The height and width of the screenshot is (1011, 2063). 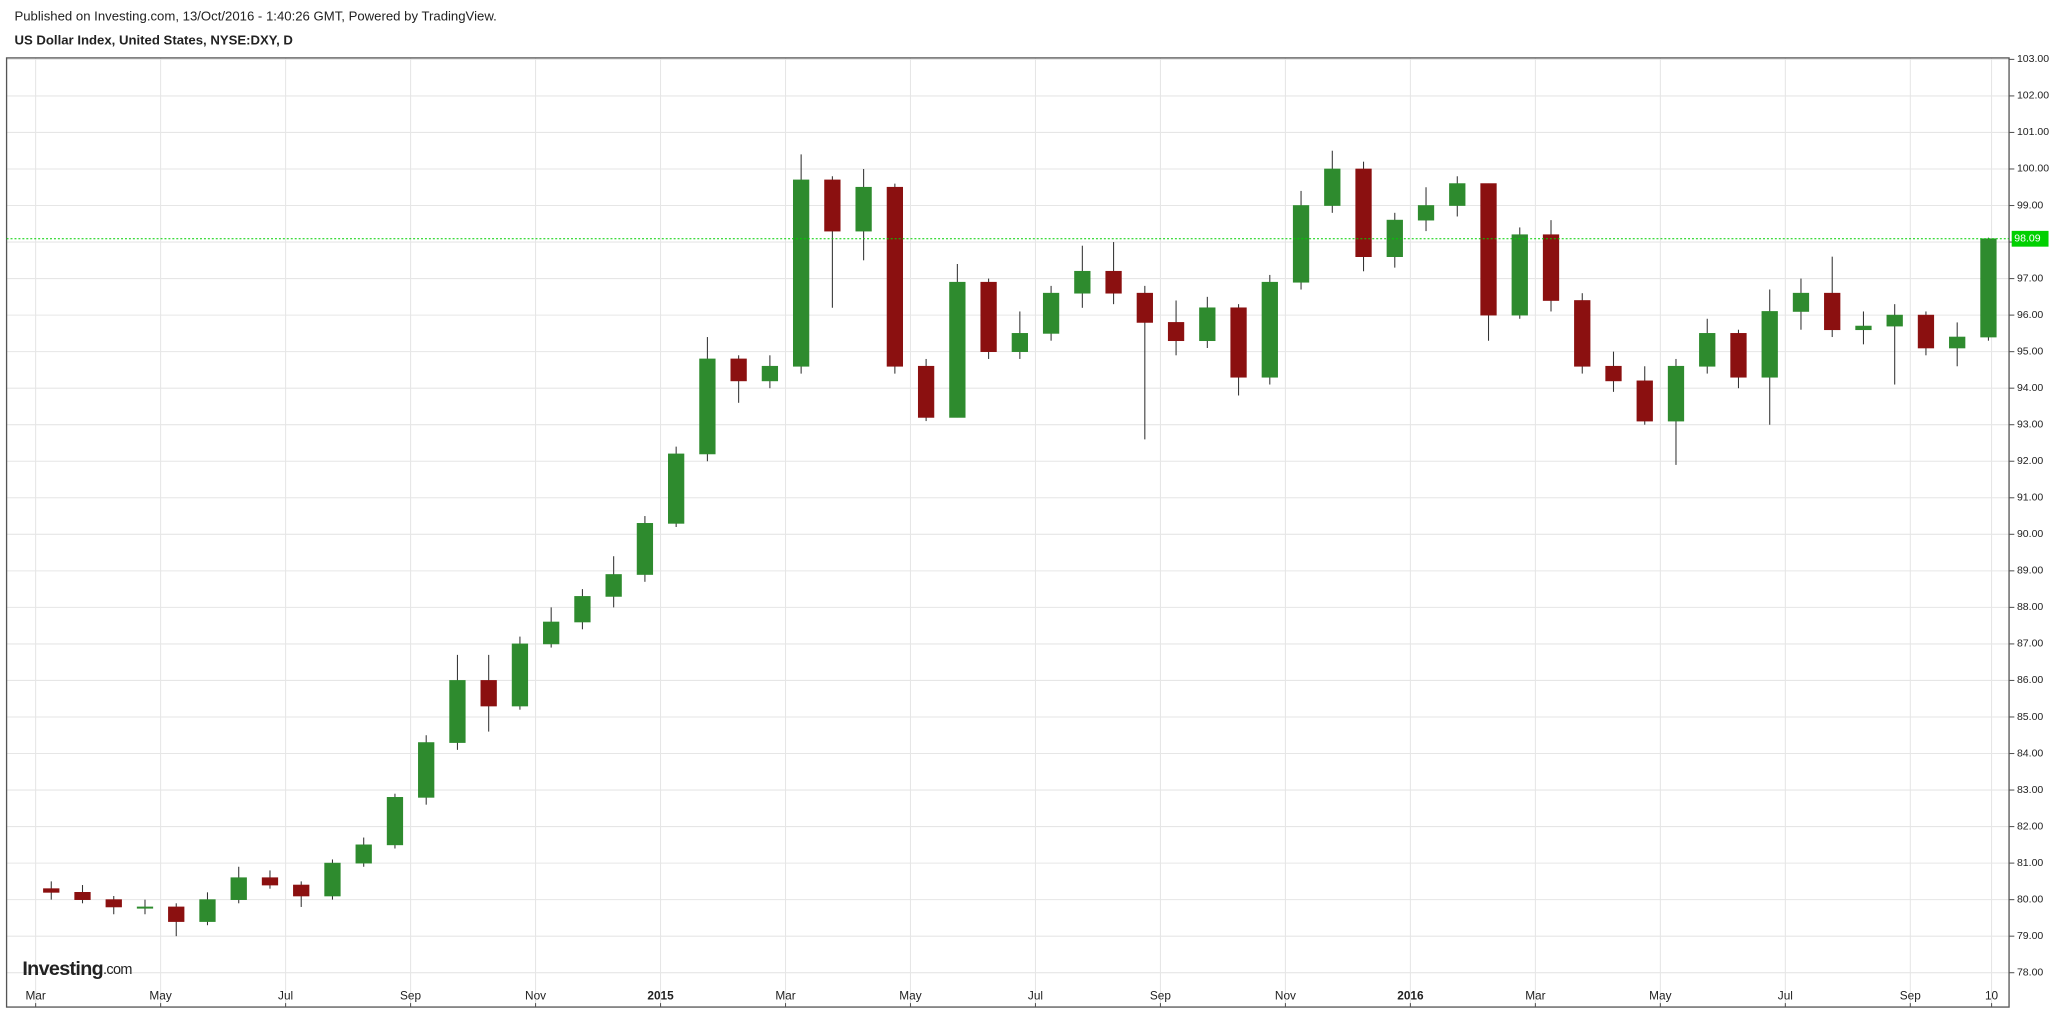 I want to click on y-tick-label: 100.00, so click(x=2033, y=169).